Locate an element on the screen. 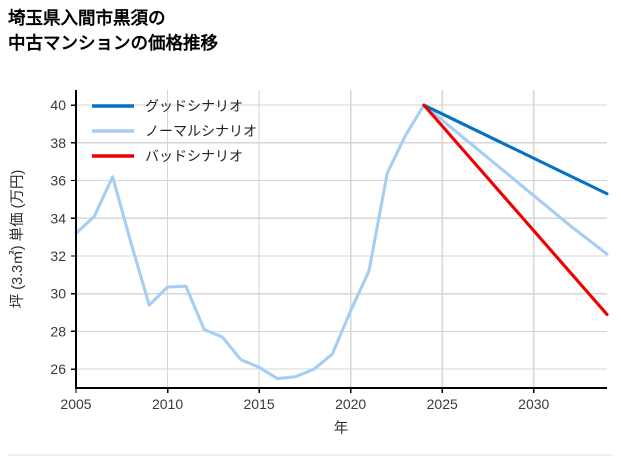 This screenshot has width=621, height=465. series-line-bad is located at coordinates (515, 209).